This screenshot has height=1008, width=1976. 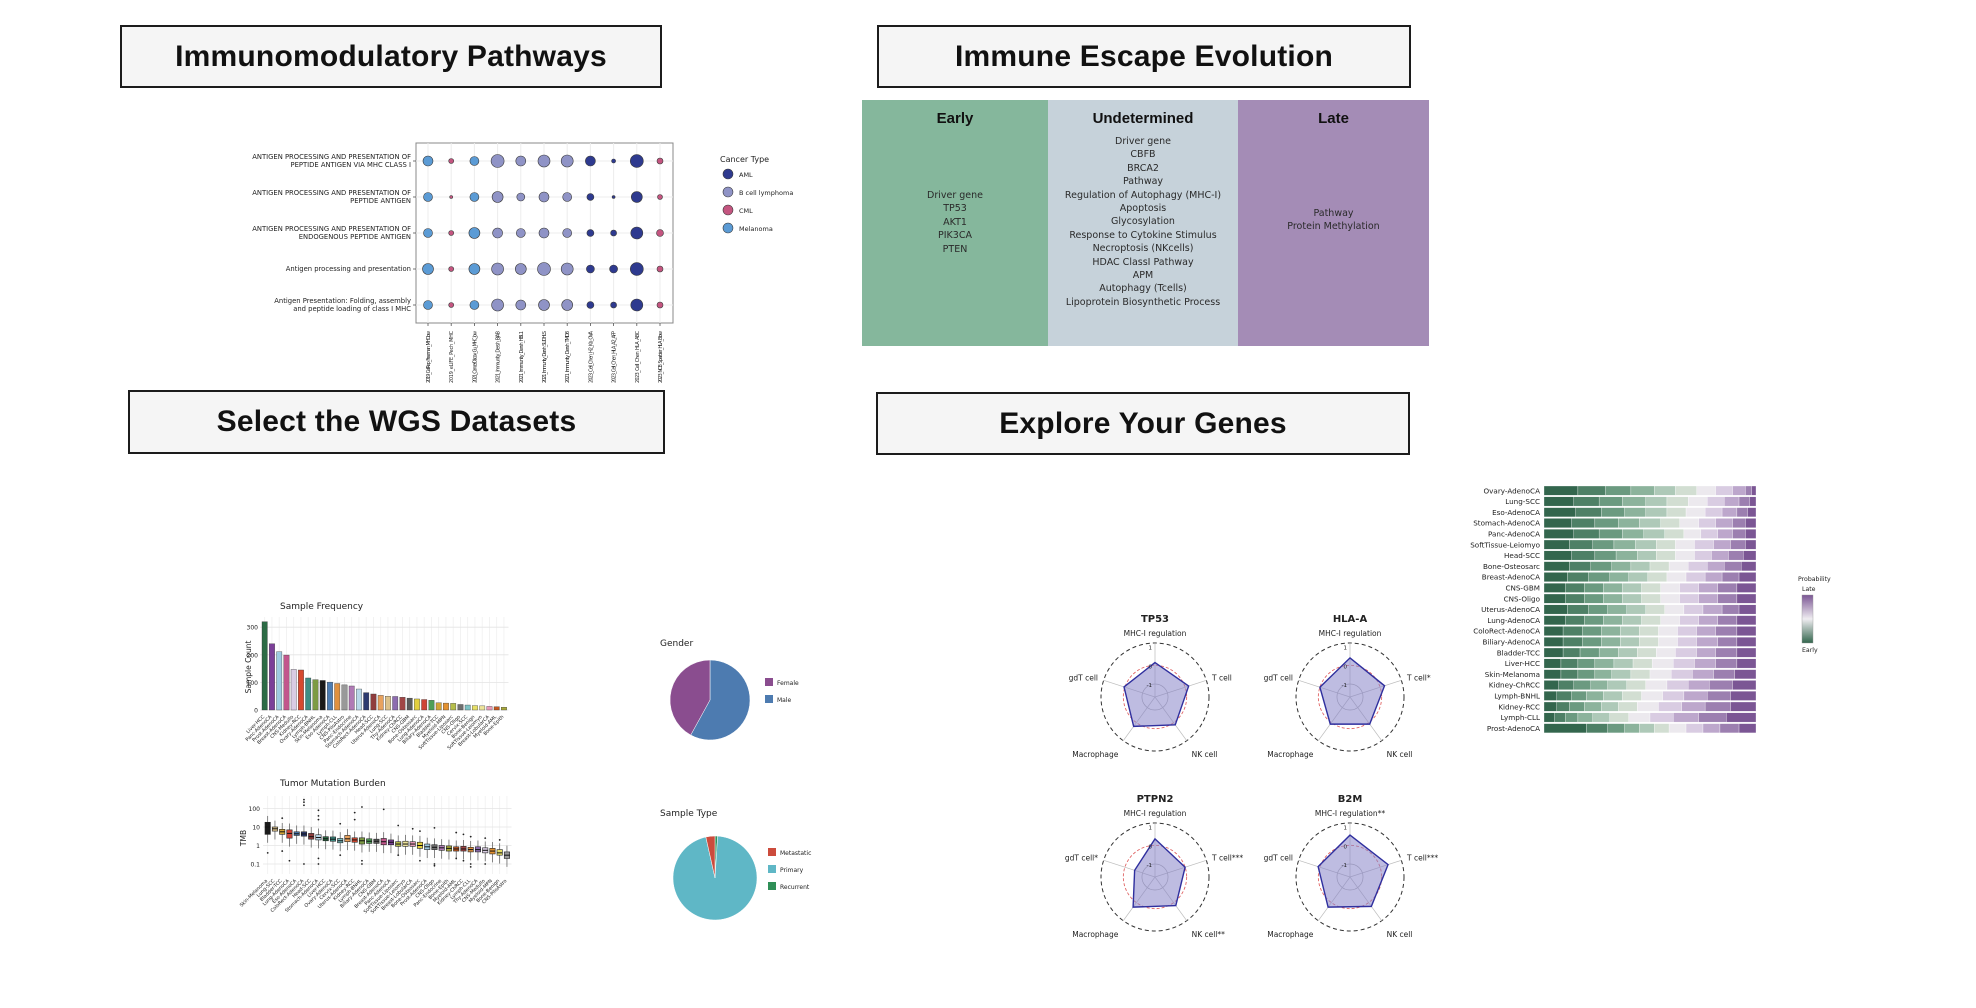 What do you see at coordinates (1511, 642) in the screenshot?
I see `cancer-type-label: Biliary-AdenoCA` at bounding box center [1511, 642].